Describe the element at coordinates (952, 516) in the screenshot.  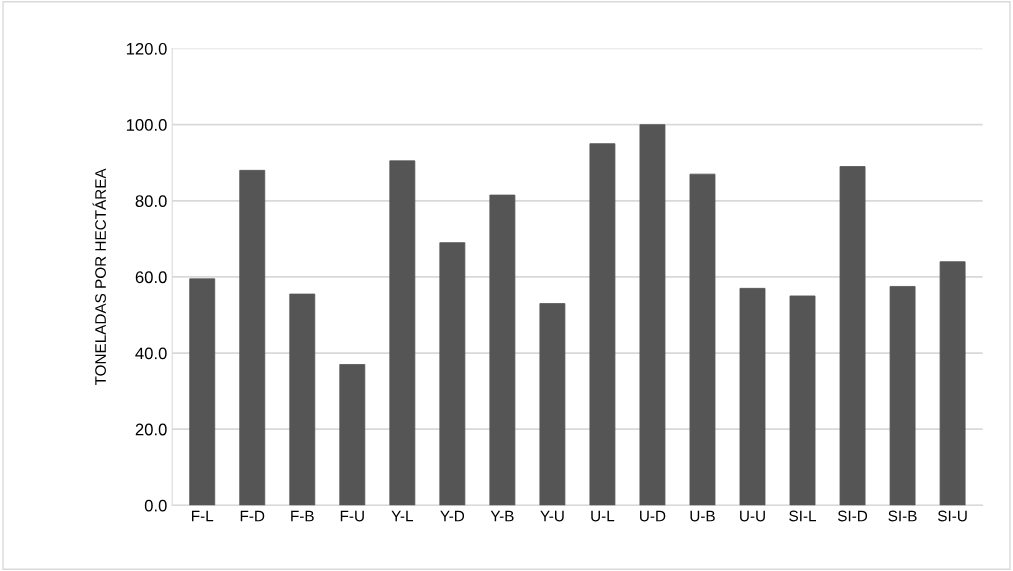
I see `x-tick-label: SI-U` at that location.